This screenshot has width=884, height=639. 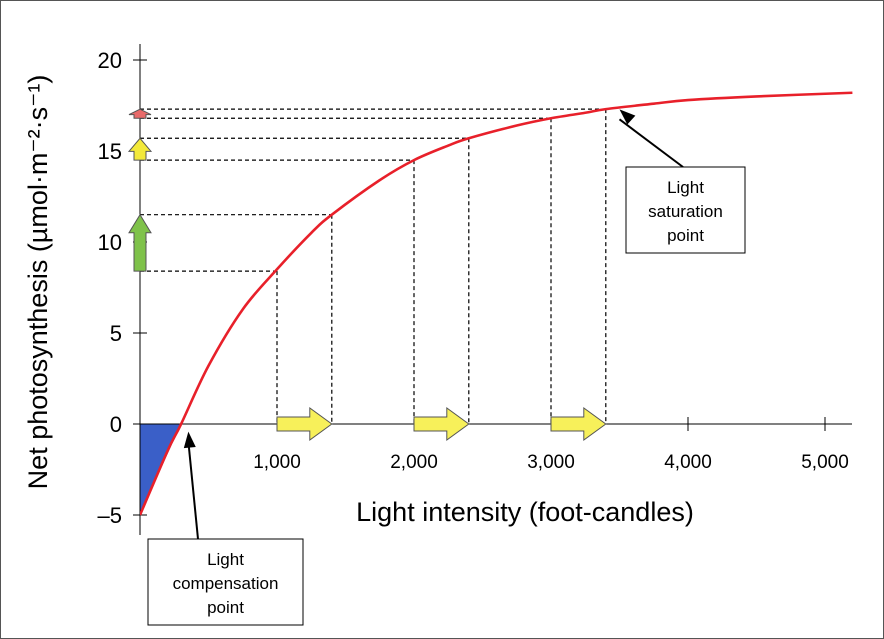 What do you see at coordinates (110, 515) in the screenshot?
I see `y-tick-label: –5` at bounding box center [110, 515].